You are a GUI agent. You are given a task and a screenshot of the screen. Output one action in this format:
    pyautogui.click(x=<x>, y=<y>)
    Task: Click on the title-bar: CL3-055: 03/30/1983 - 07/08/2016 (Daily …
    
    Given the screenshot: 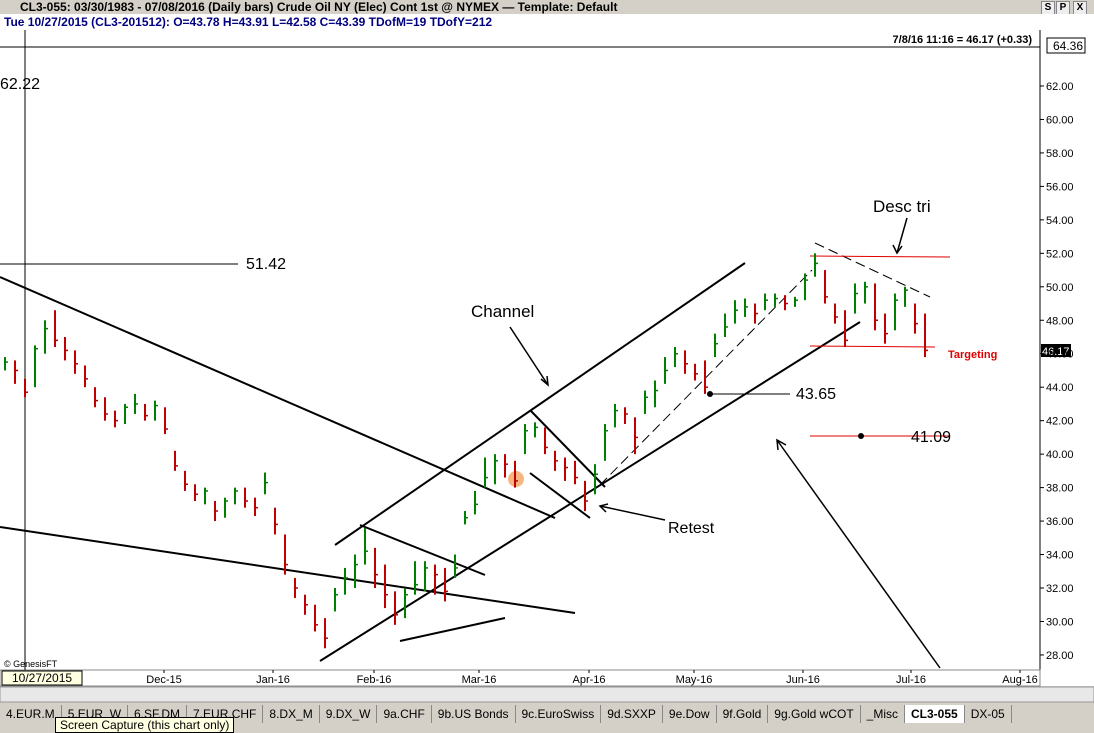 What is the action you would take?
    pyautogui.click(x=547, y=7)
    